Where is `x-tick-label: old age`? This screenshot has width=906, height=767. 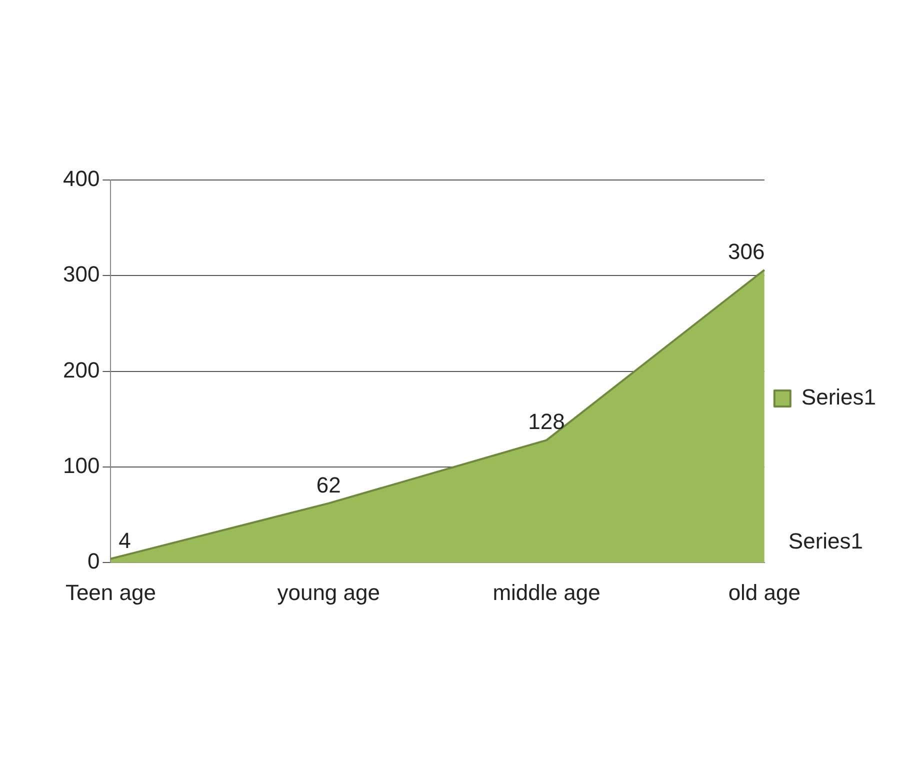 x-tick-label: old age is located at coordinates (764, 592).